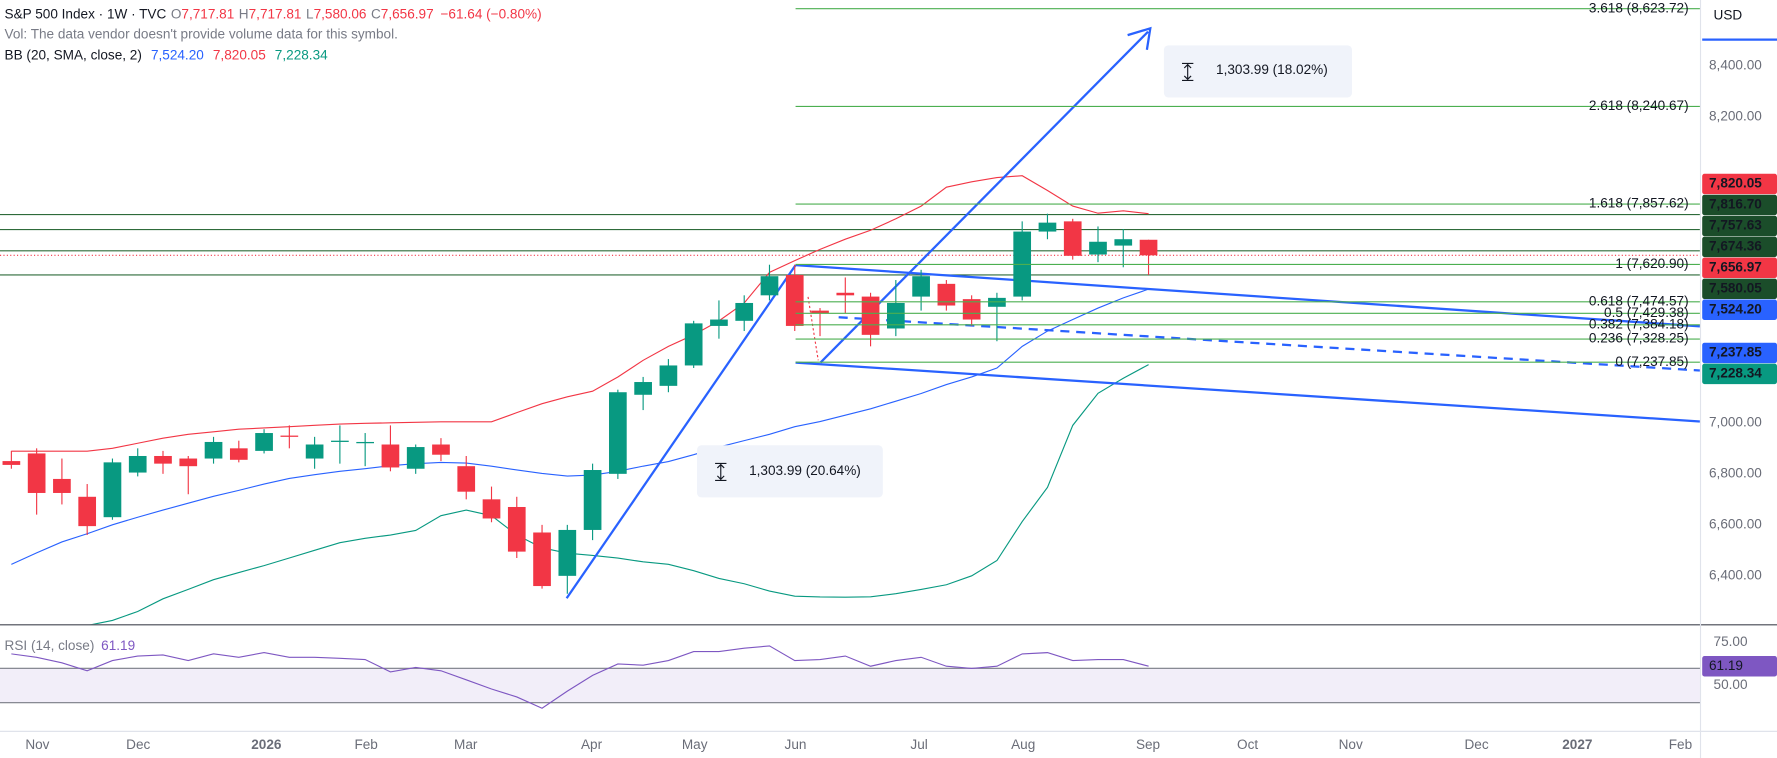  What do you see at coordinates (1735, 115) in the screenshot?
I see `y-tick-label: 8,200.00` at bounding box center [1735, 115].